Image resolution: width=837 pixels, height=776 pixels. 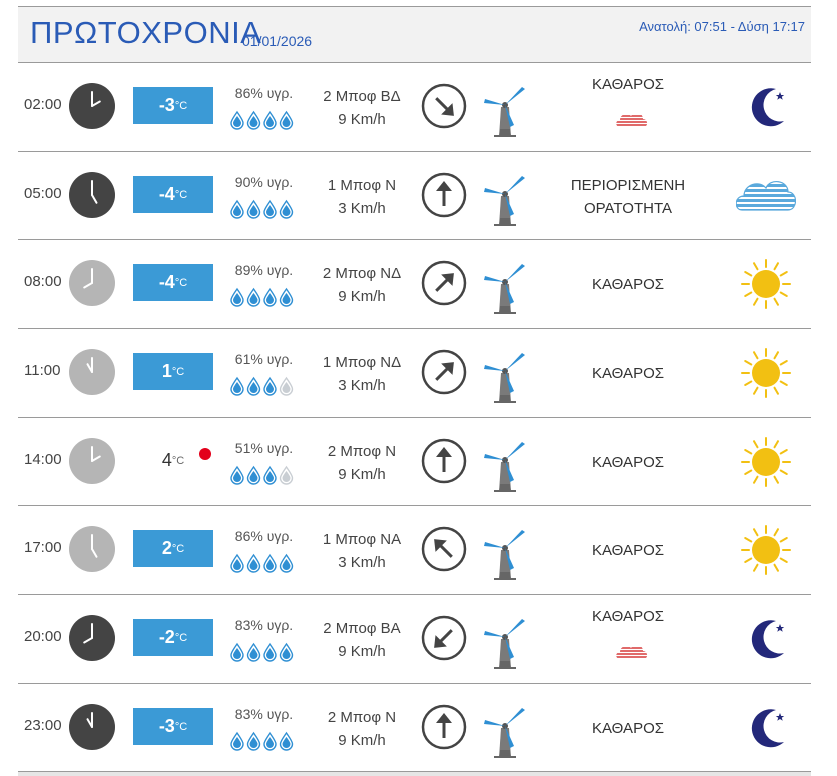 I want to click on humidity-label: 61% υγρ., so click(x=264, y=359).